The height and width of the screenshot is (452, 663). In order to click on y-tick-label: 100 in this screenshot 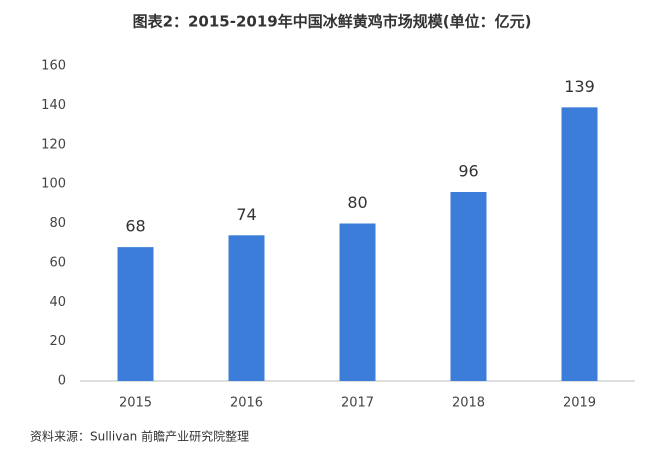, I will do `click(53, 184)`.